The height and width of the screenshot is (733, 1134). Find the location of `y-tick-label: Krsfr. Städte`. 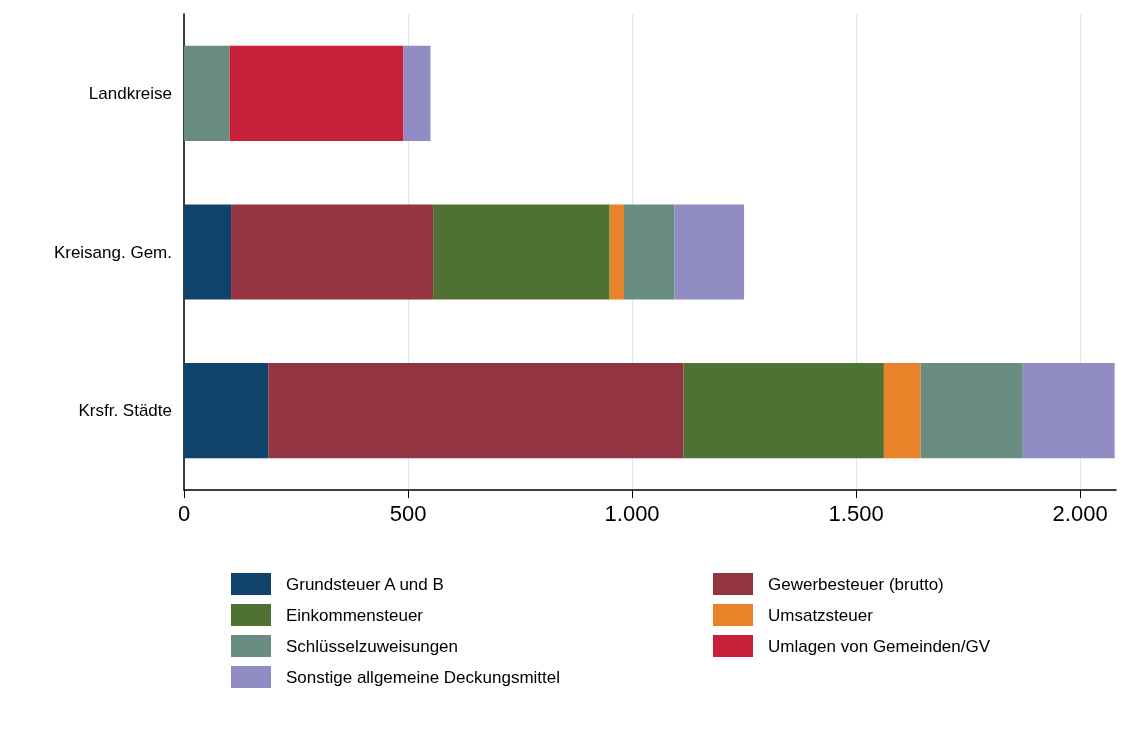

y-tick-label: Krsfr. Städte is located at coordinates (125, 411).